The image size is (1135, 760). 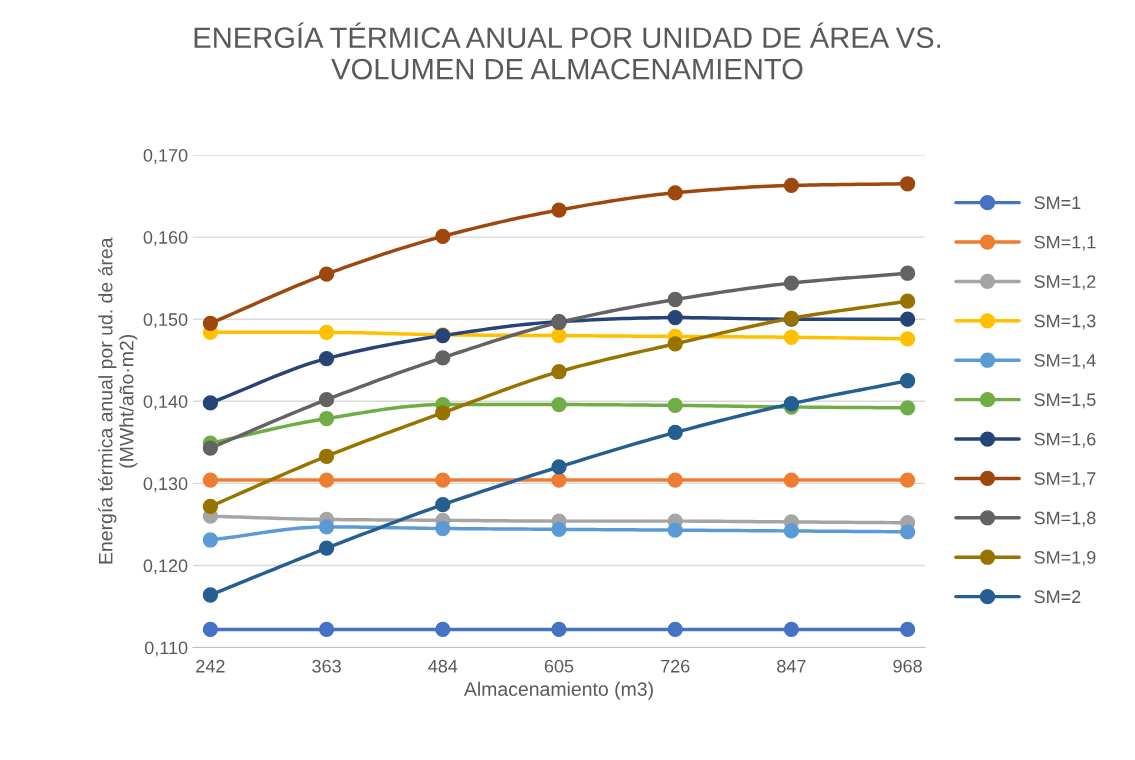 I want to click on chart-title: ENERGÍA TÉRMICA ANUAL POR UNIDAD DE ÁREA VS. VOLUMEN DE ALMACENAMIENTO, so click(x=567, y=51).